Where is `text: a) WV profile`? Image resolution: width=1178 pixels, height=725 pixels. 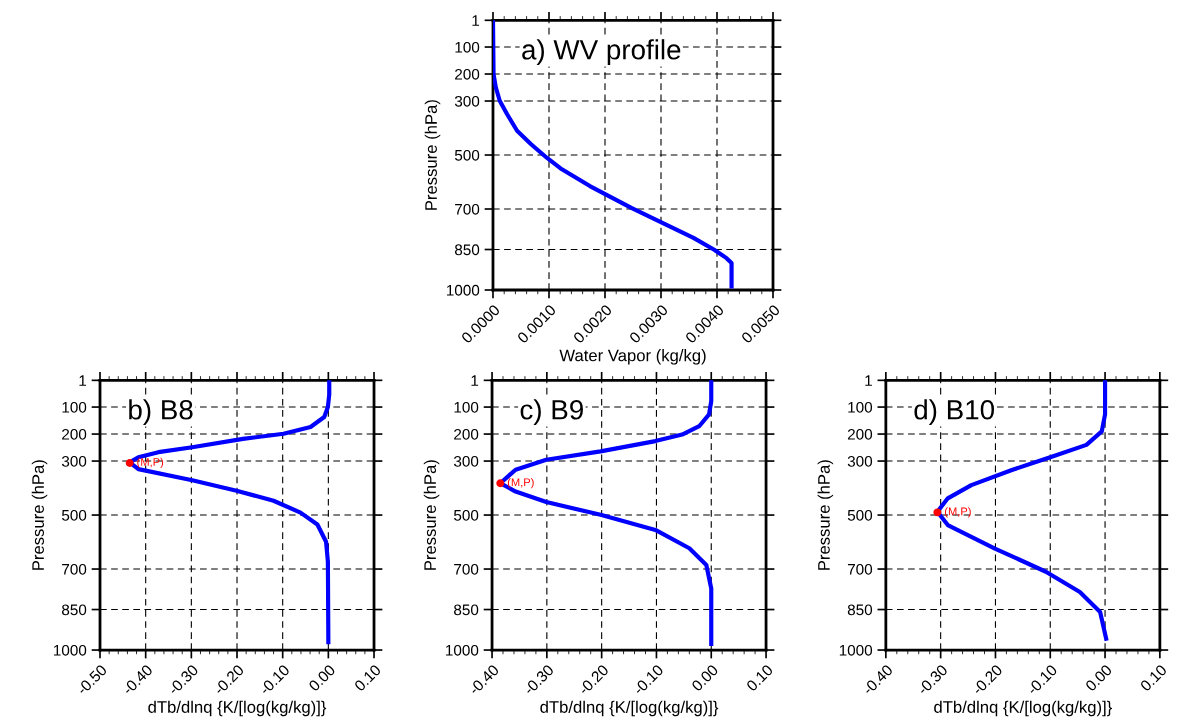
text: a) WV profile is located at coordinates (601, 52).